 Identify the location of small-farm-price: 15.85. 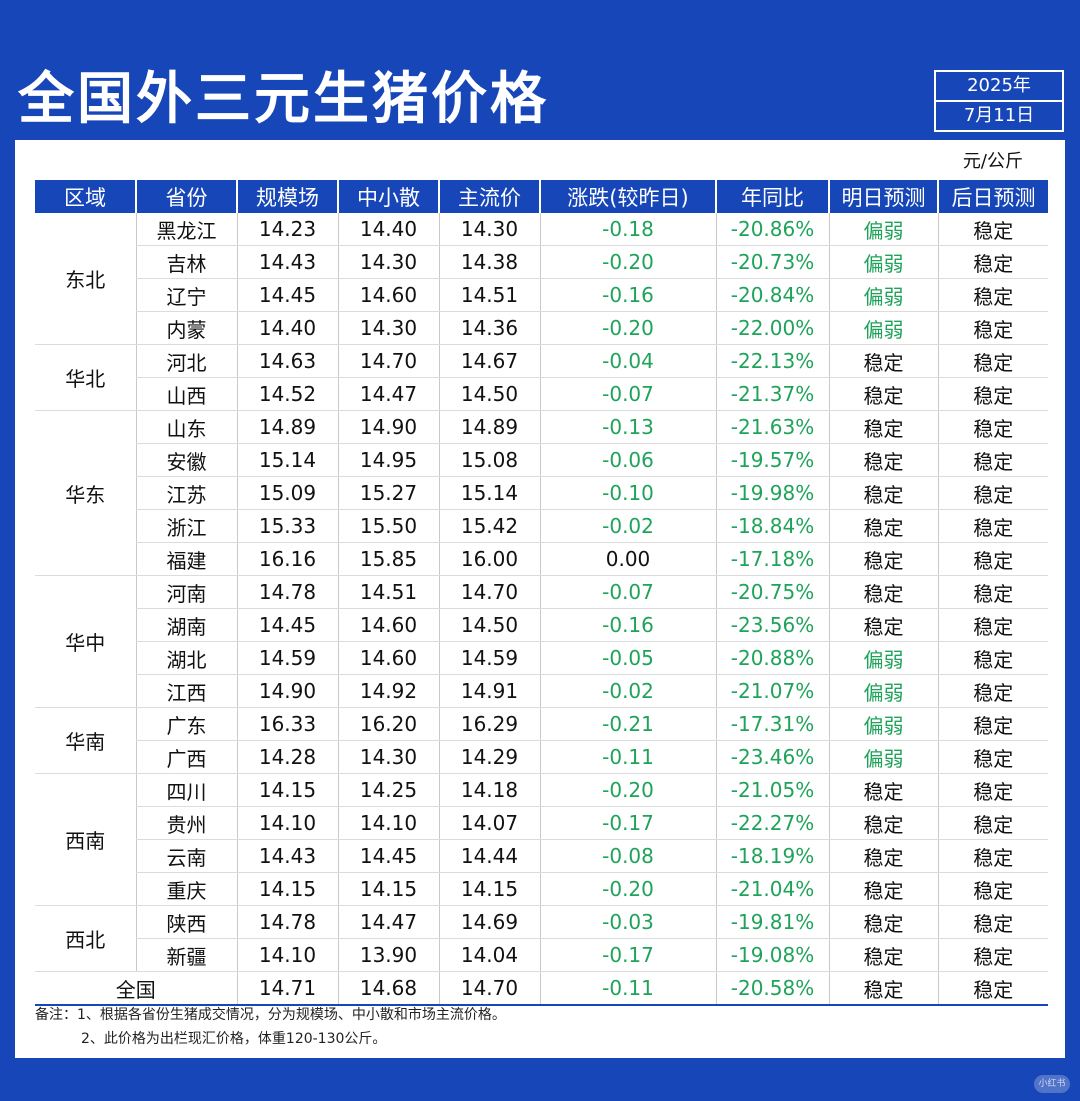
(388, 559).